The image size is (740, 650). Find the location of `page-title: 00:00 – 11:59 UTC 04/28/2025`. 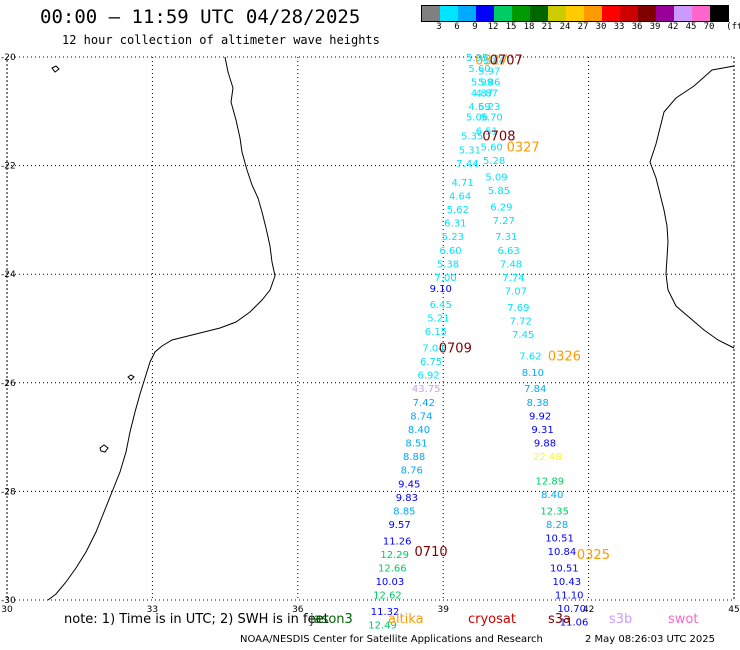

page-title: 00:00 – 11:59 UTC 04/28/2025 is located at coordinates (200, 17).